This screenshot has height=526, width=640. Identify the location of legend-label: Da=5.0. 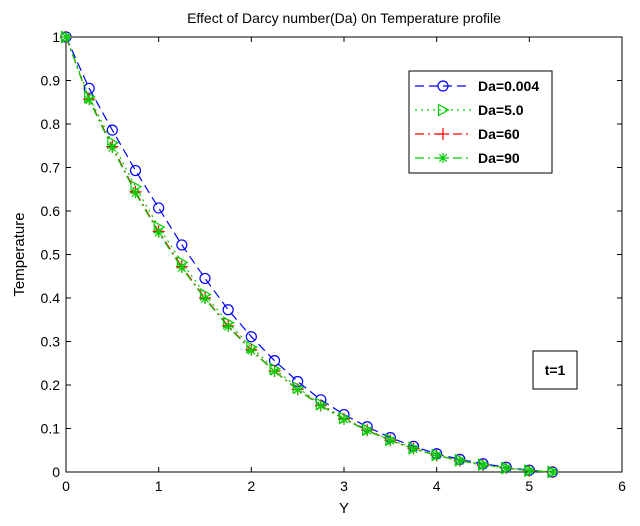
(501, 110).